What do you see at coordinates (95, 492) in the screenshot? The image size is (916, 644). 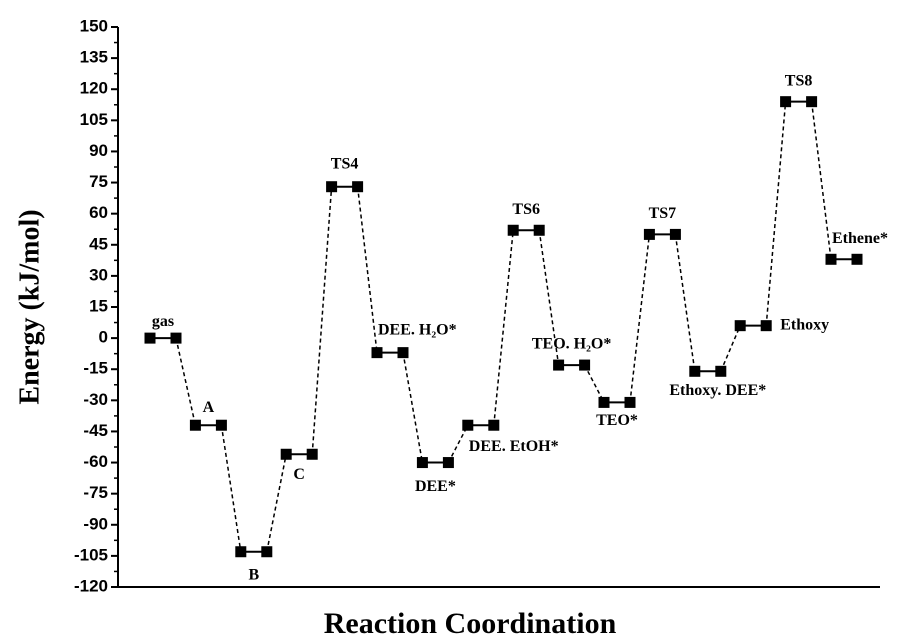 I see `y-tick-label: -75` at bounding box center [95, 492].